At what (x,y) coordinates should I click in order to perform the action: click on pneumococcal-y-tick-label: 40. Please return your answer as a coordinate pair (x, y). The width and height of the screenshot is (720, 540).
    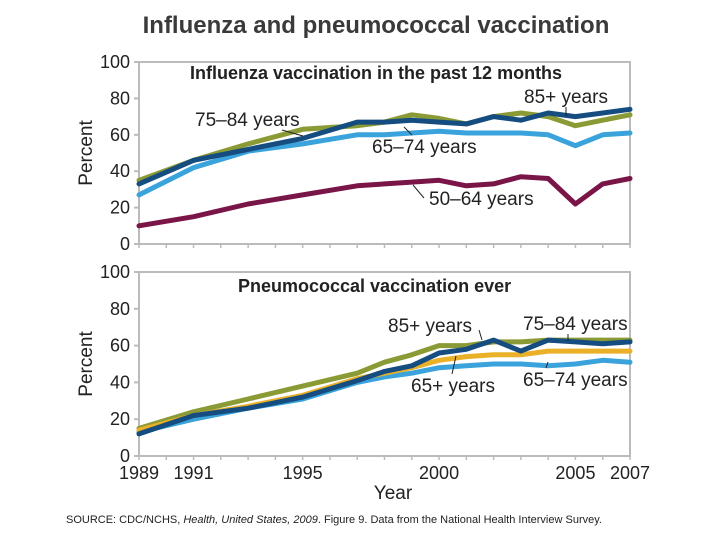
    Looking at the image, I should click on (120, 382).